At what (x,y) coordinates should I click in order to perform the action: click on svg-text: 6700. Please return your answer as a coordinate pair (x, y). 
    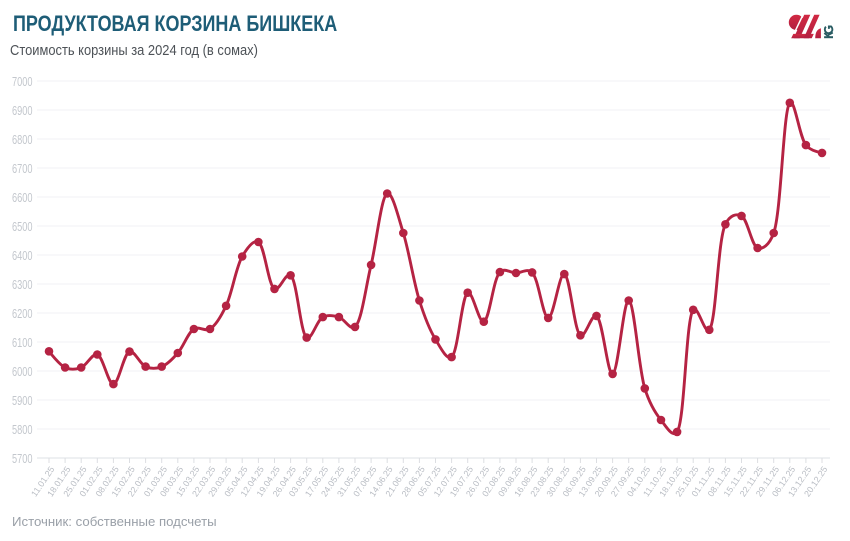
    Looking at the image, I should click on (22, 169).